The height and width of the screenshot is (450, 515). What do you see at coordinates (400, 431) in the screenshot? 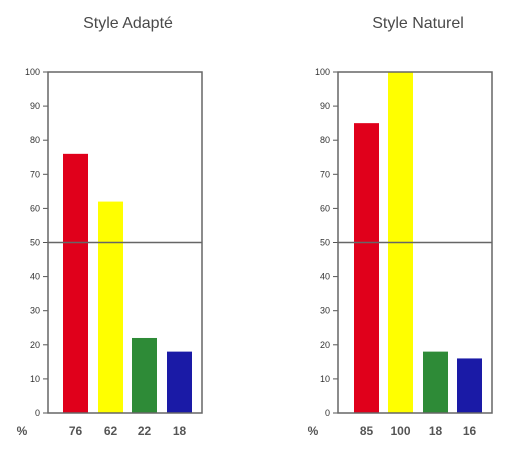
I see `x-tick-label: 100` at bounding box center [400, 431].